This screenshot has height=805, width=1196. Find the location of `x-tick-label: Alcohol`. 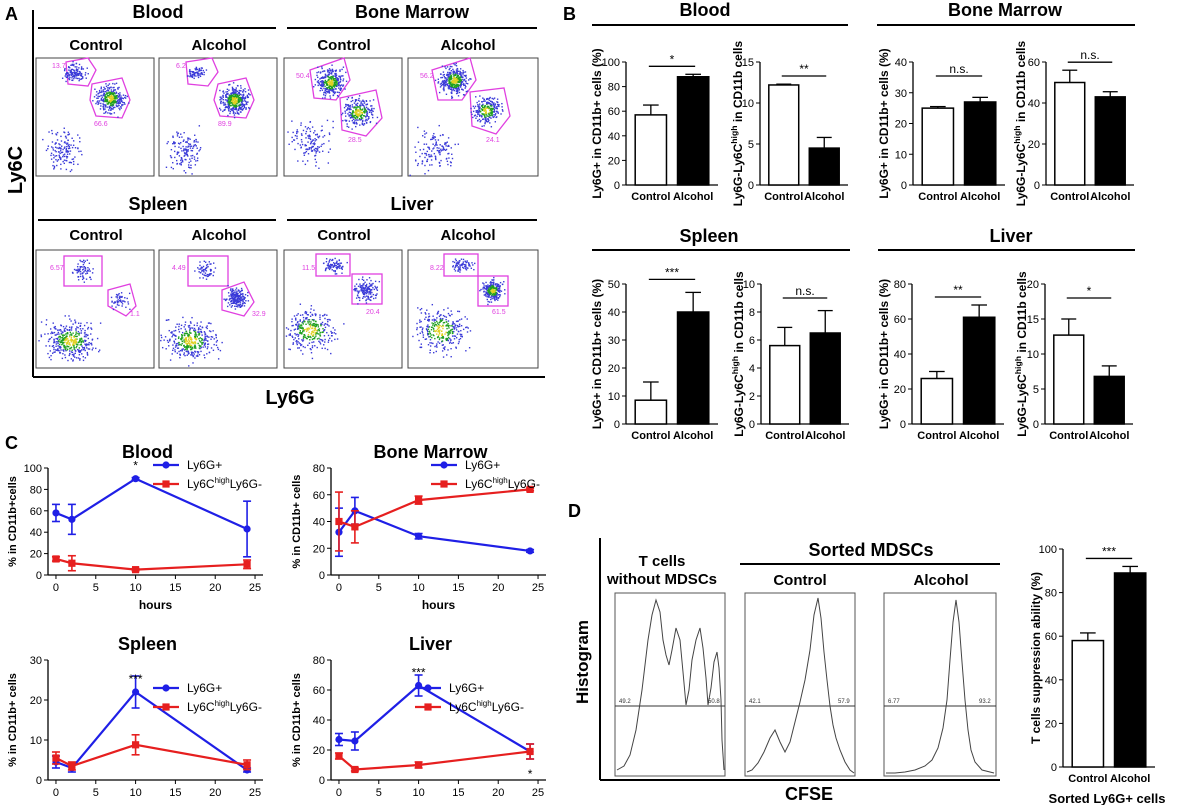

x-tick-label: Alcohol is located at coordinates (1130, 779).